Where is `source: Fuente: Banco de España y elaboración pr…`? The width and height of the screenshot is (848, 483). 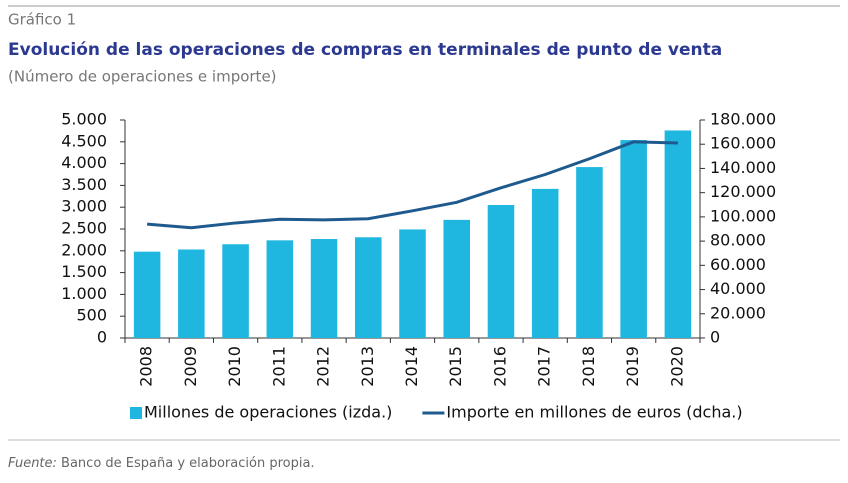
source: Fuente: Banco de España y elaboración pr… is located at coordinates (161, 463).